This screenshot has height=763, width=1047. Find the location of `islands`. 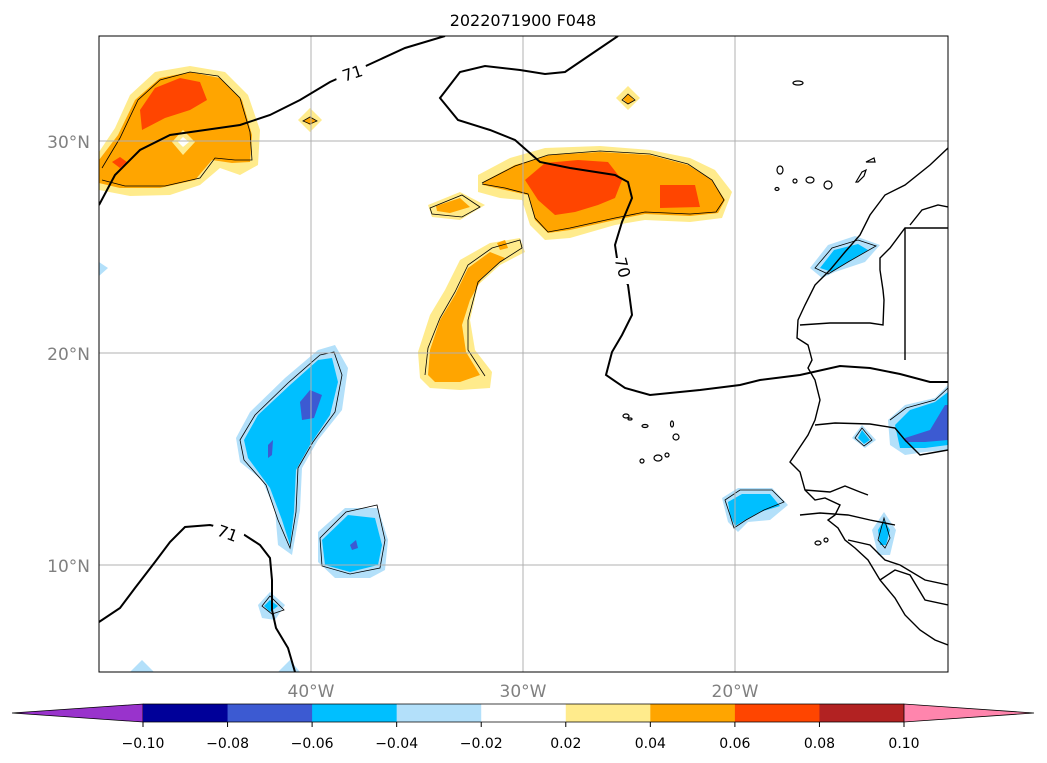

islands is located at coordinates (749, 313).